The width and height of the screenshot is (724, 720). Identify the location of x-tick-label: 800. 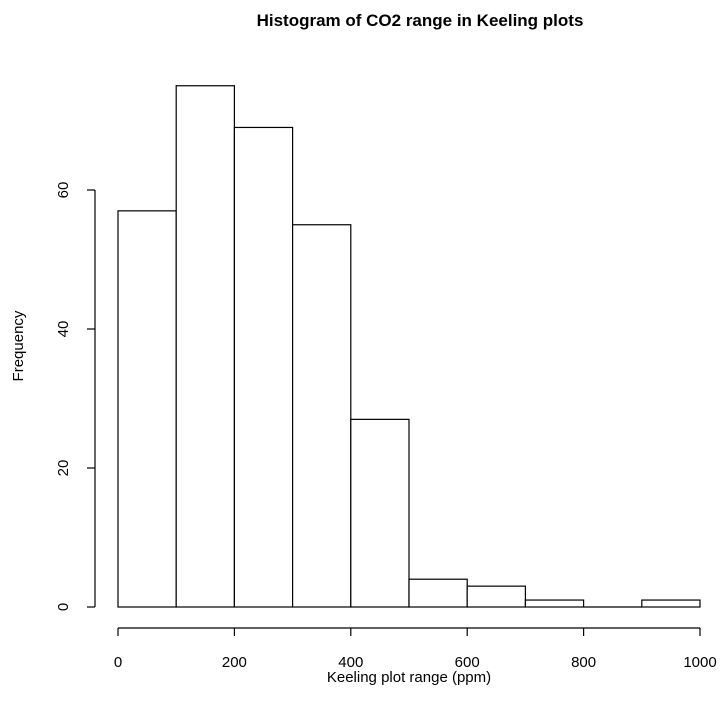
(583, 662).